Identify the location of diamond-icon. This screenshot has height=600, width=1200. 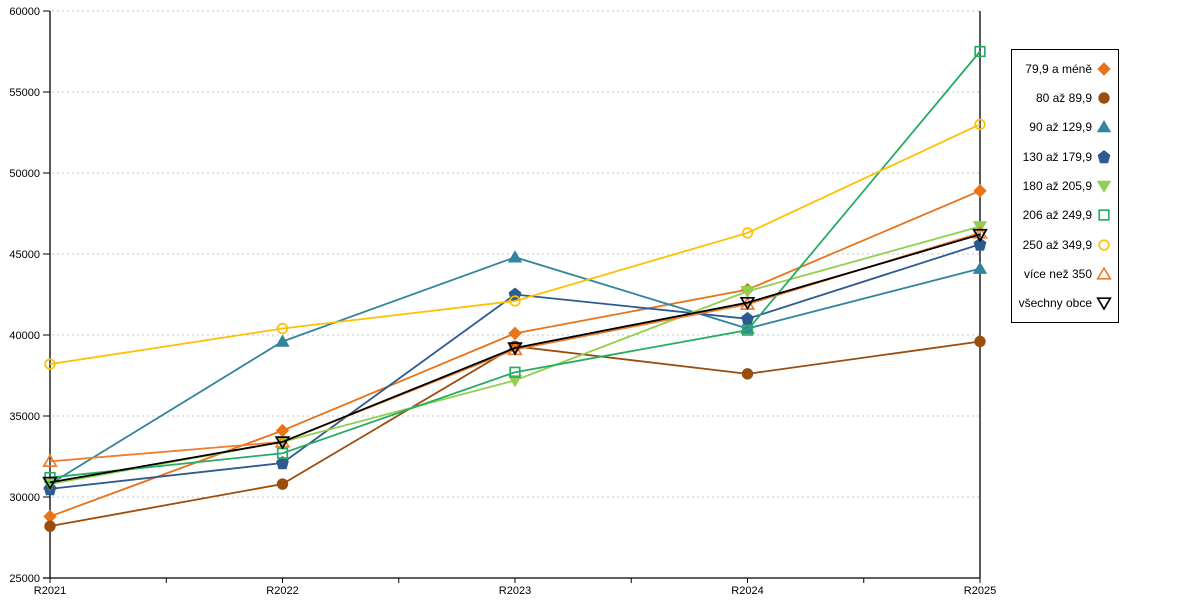
(1104, 69).